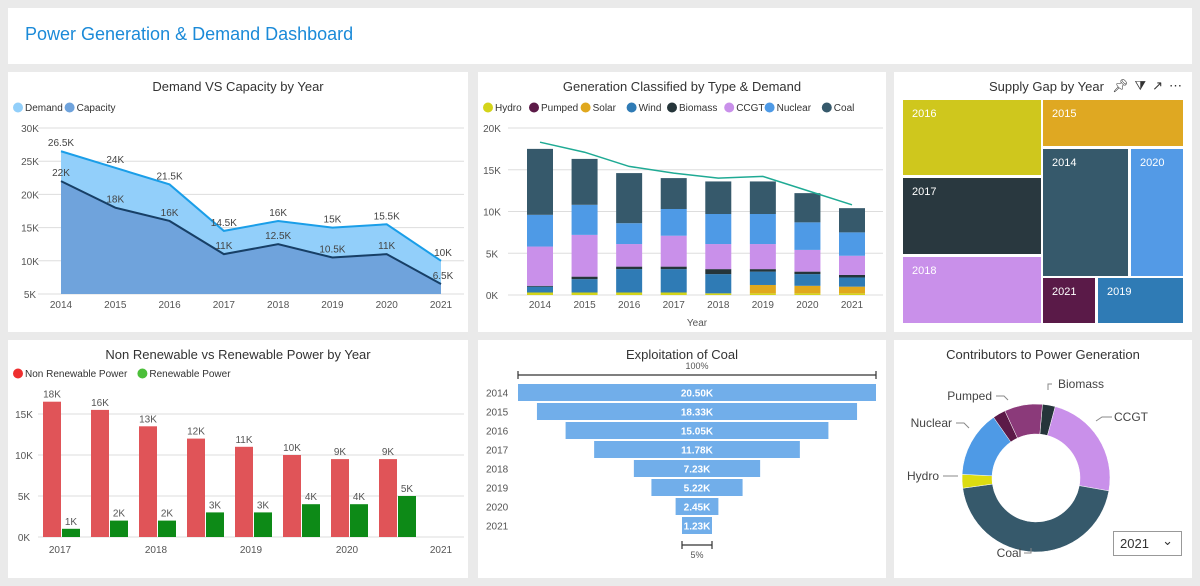  Describe the element at coordinates (1175, 85) in the screenshot. I see `more-options-icon: ⋯` at that location.